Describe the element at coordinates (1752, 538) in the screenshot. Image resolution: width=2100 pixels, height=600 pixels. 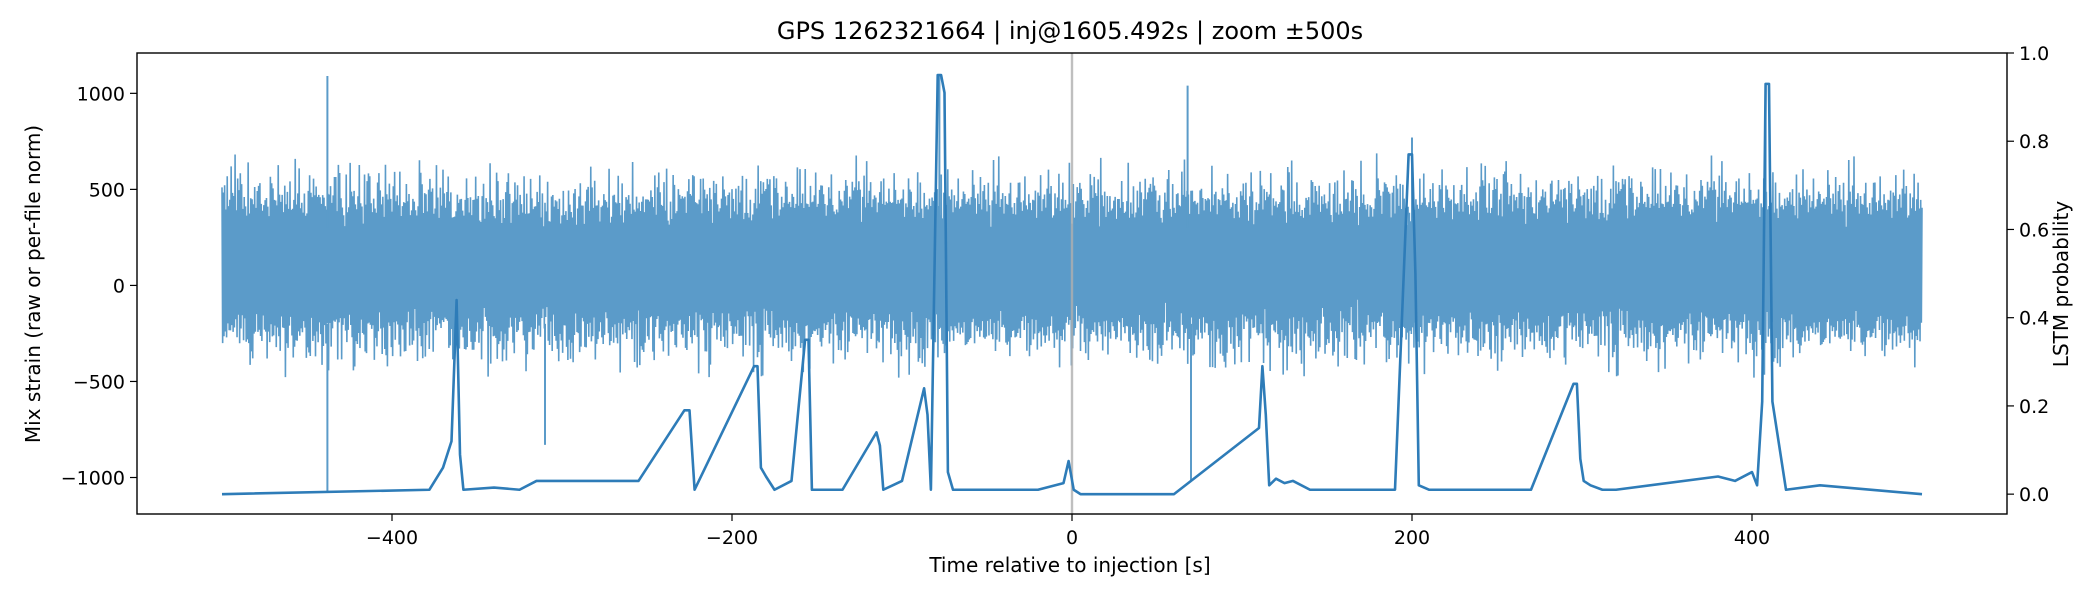
I see `x-tick-label: 400` at that location.